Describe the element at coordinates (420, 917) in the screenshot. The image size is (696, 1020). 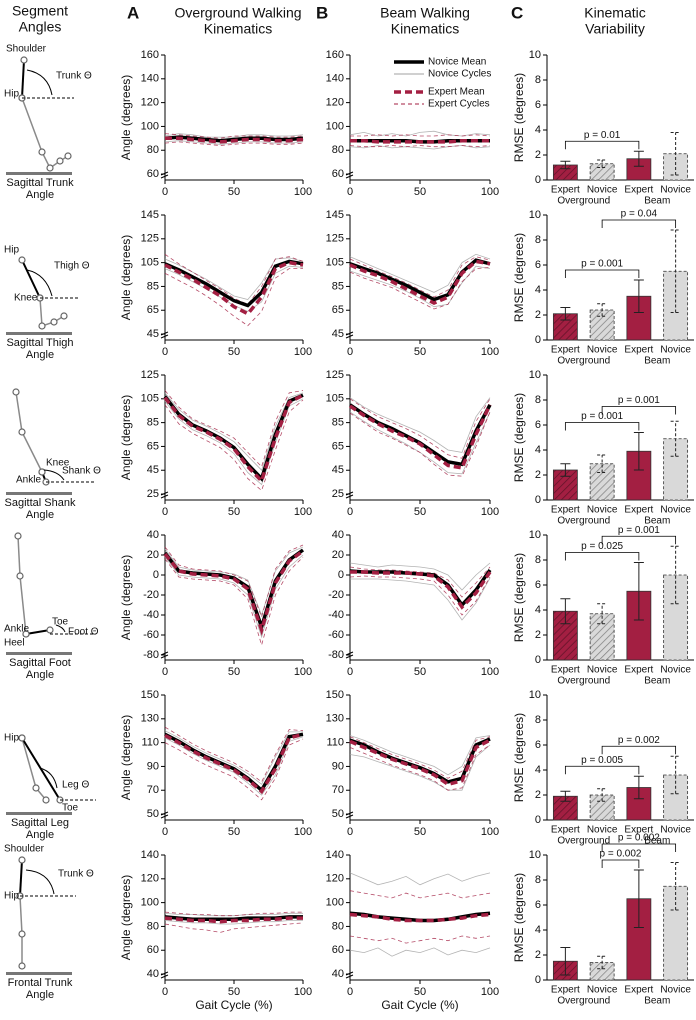
I see `mean-line` at that location.